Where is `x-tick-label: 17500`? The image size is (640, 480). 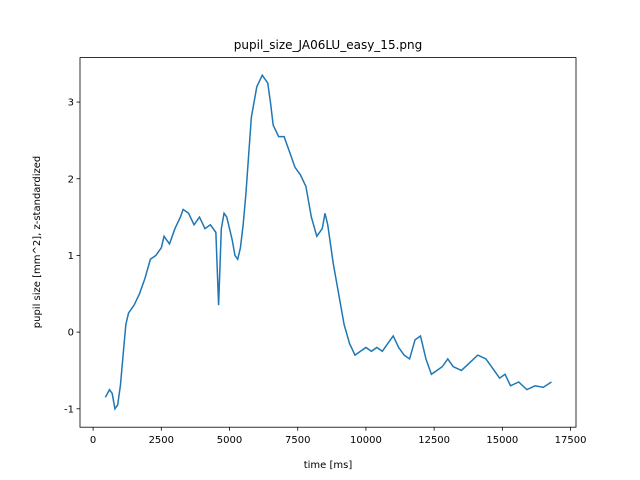 x-tick-label: 17500 is located at coordinates (571, 440).